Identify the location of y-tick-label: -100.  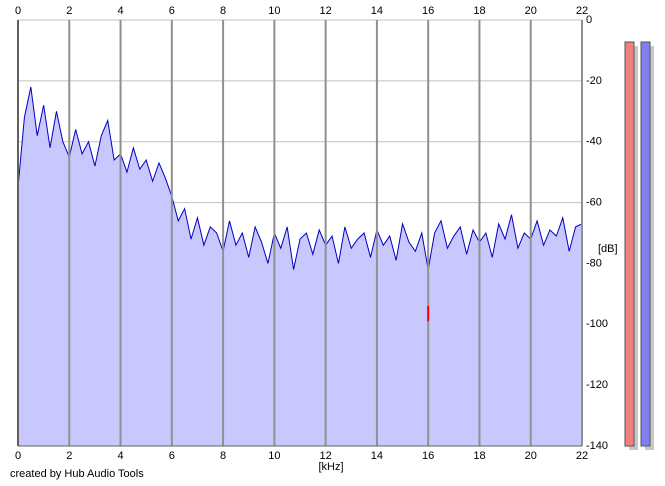
(597, 324).